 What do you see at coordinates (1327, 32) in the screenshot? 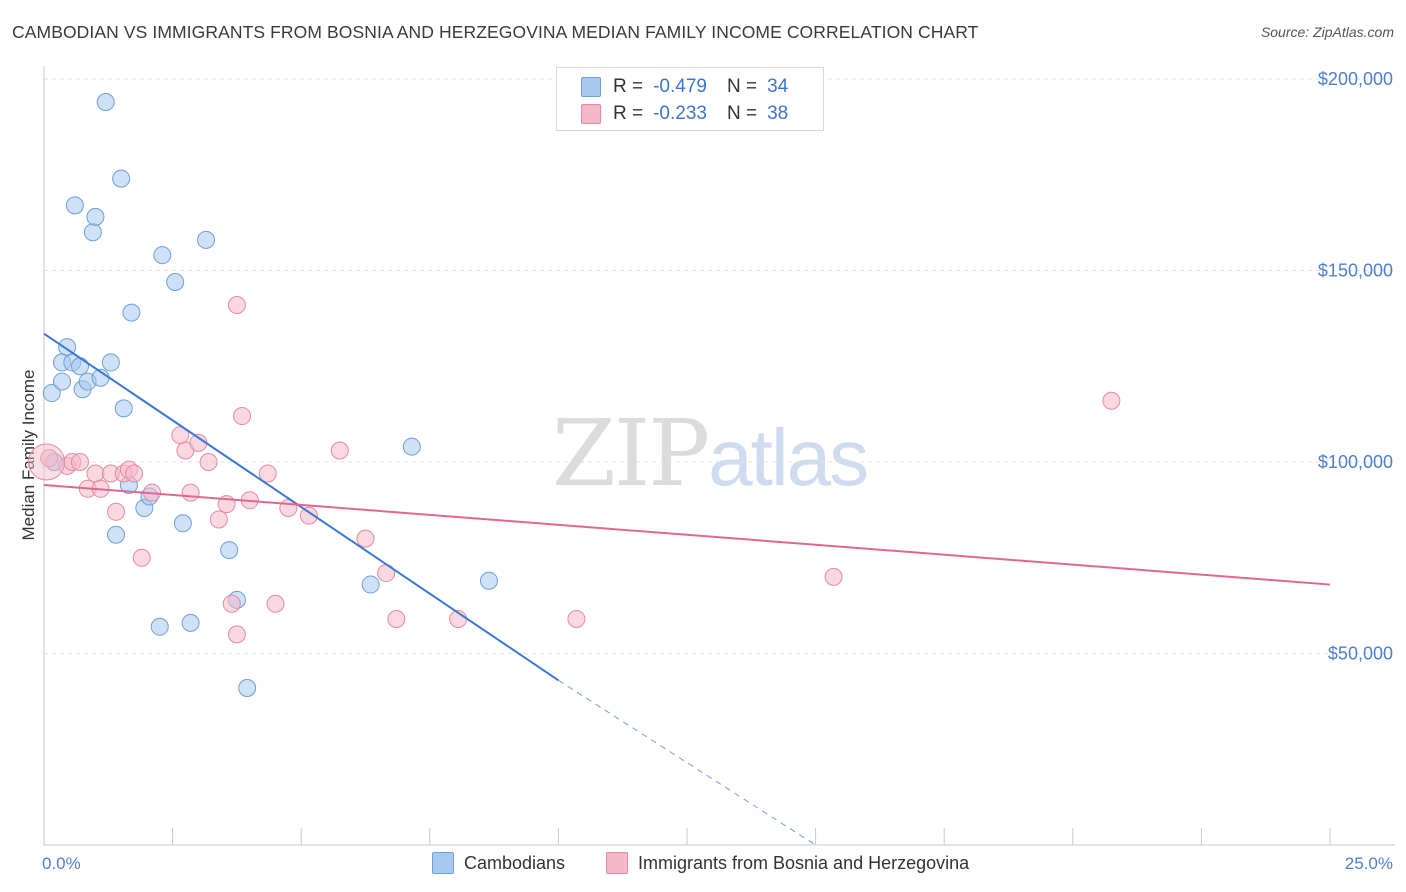
I see `source-label: Source: ZipAtlas.com` at bounding box center [1327, 32].